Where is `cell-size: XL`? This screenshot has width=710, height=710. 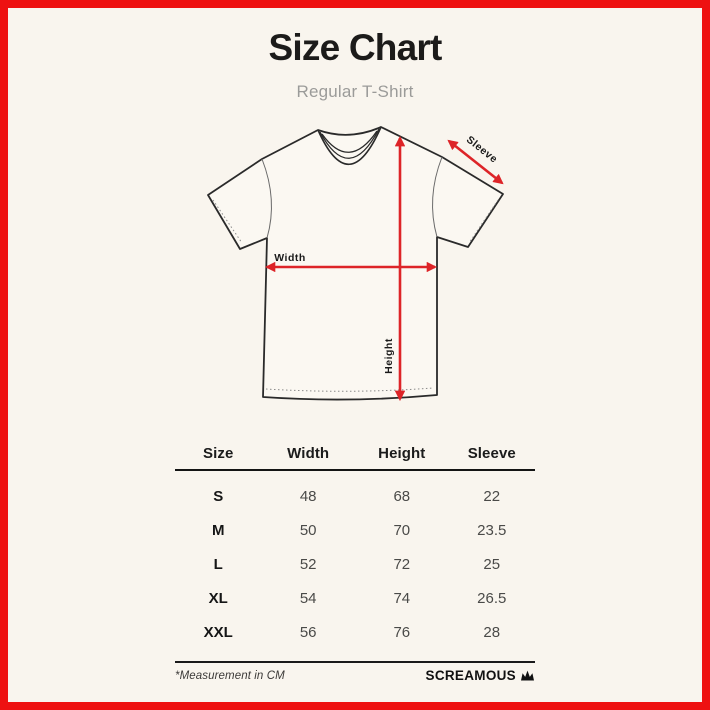
cell-size: XL is located at coordinates (218, 598).